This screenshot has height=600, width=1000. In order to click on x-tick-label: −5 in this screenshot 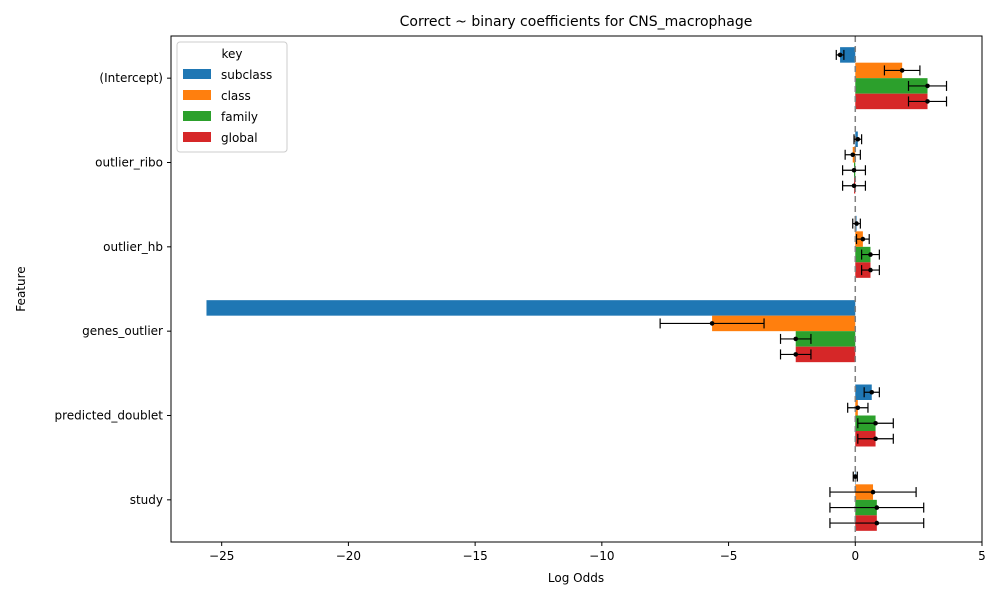, I will do `click(729, 556)`.